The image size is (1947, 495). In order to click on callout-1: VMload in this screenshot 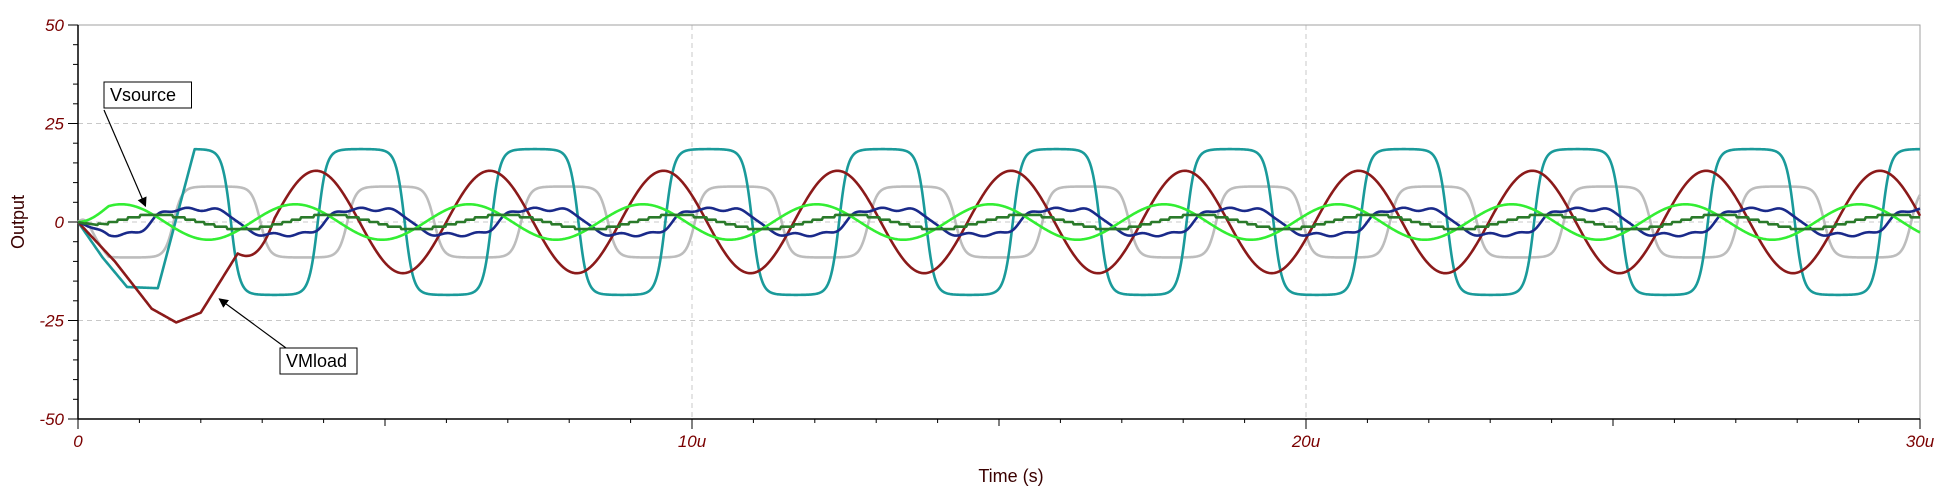, I will do `click(288, 336)`.